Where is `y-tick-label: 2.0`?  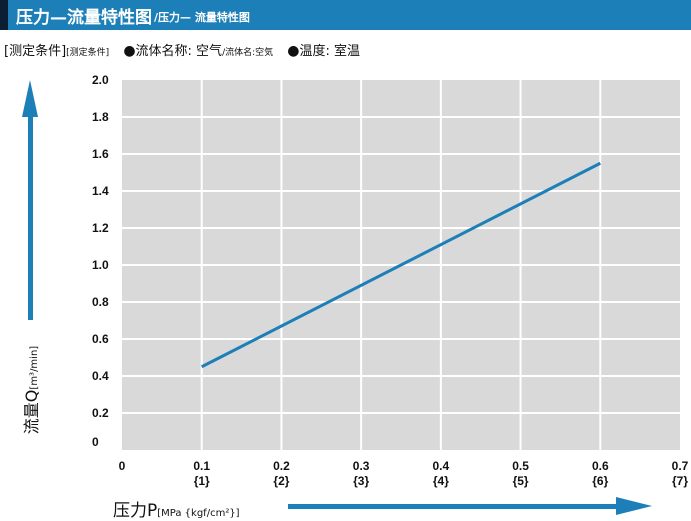 y-tick-label: 2.0 is located at coordinates (100, 80).